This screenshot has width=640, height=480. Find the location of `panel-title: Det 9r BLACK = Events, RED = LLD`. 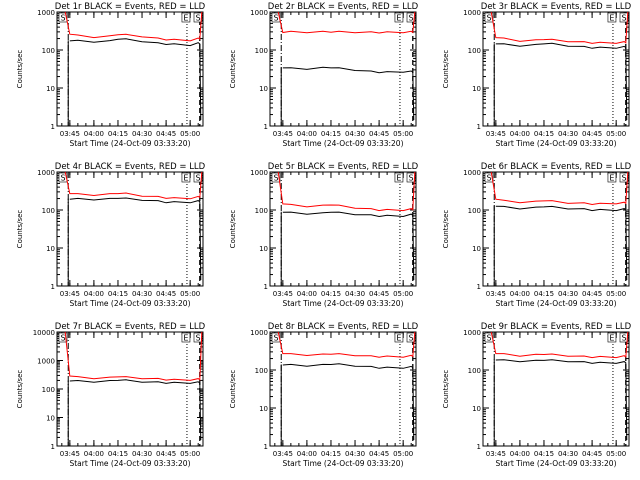

panel-title: Det 9r BLACK = Events, RED = LLD is located at coordinates (556, 327).